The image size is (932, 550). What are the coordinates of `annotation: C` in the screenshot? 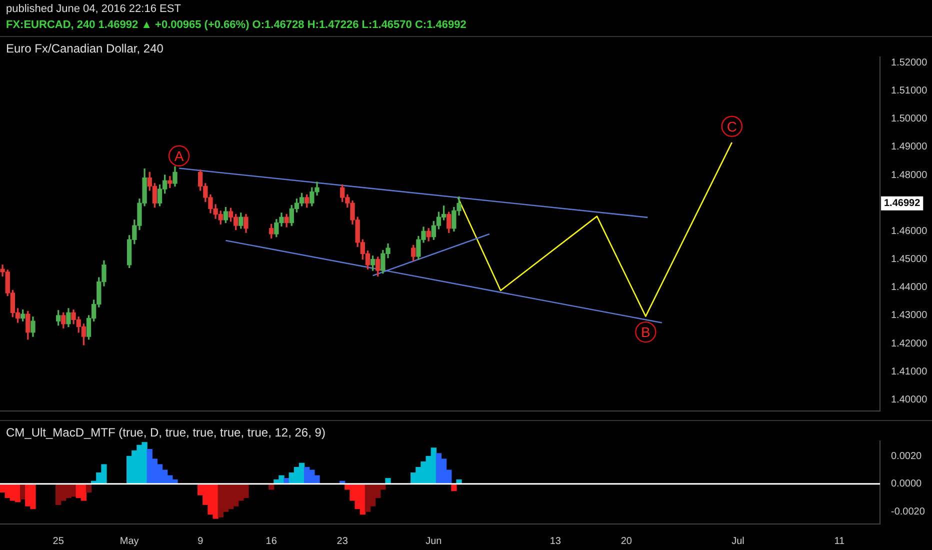 It's located at (731, 126).